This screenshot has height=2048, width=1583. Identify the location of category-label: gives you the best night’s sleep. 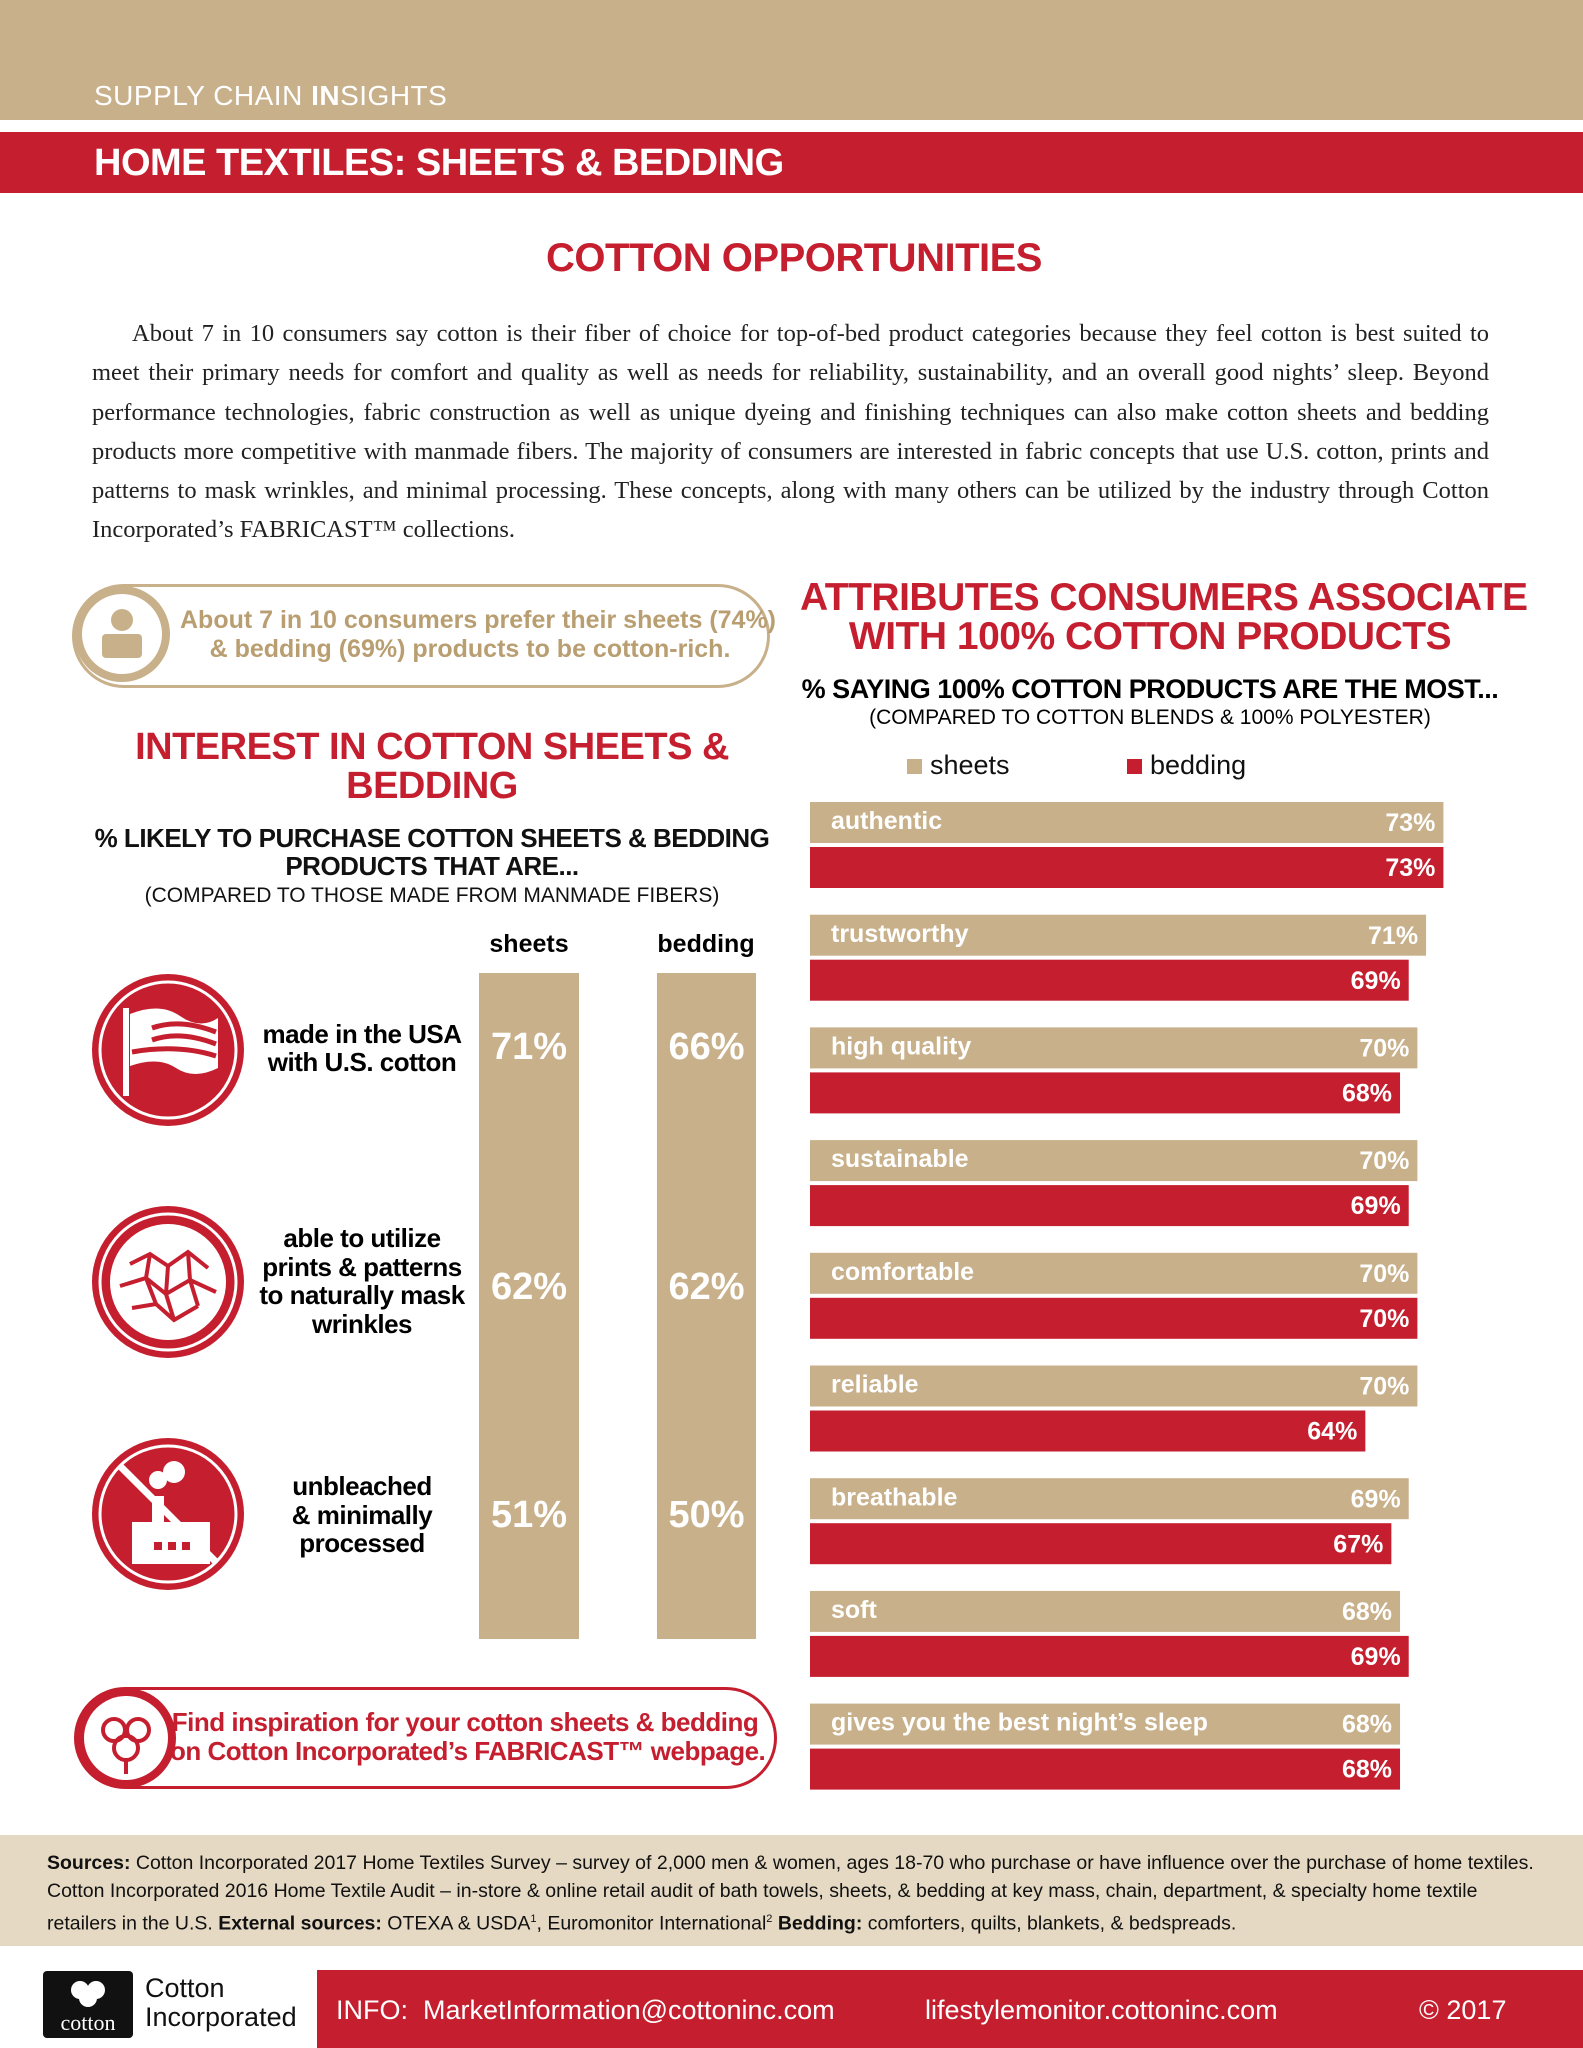
(1019, 1723).